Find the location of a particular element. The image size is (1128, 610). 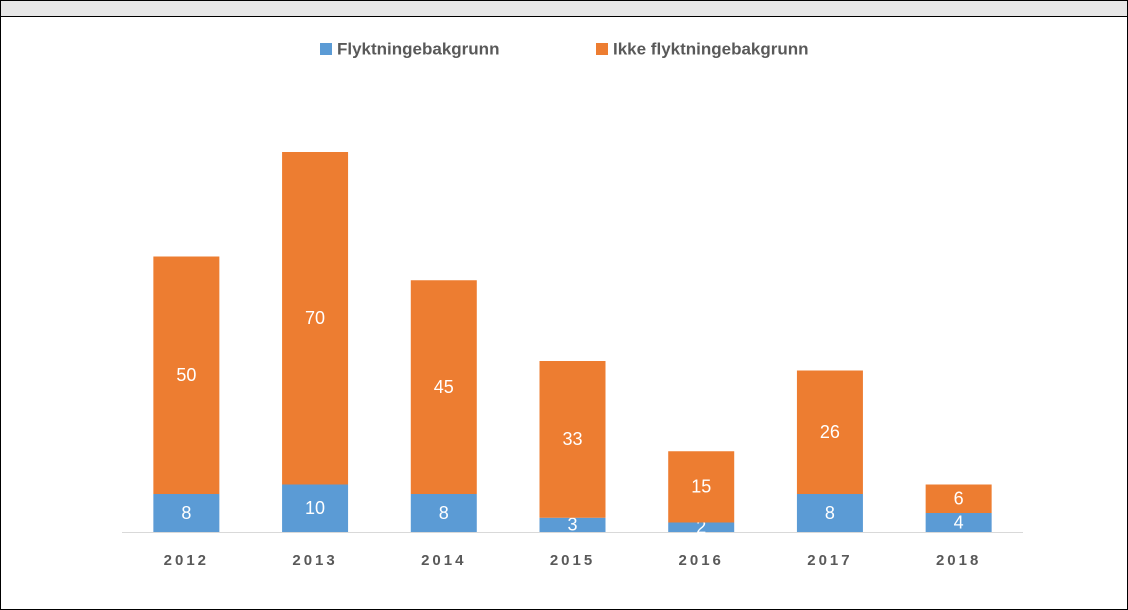

data-label: 3 is located at coordinates (572, 525).